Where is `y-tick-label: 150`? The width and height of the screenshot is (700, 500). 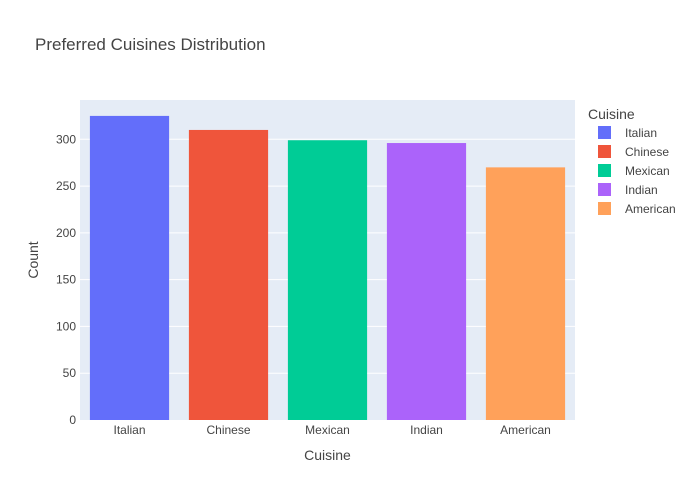 y-tick-label: 150 is located at coordinates (66, 280).